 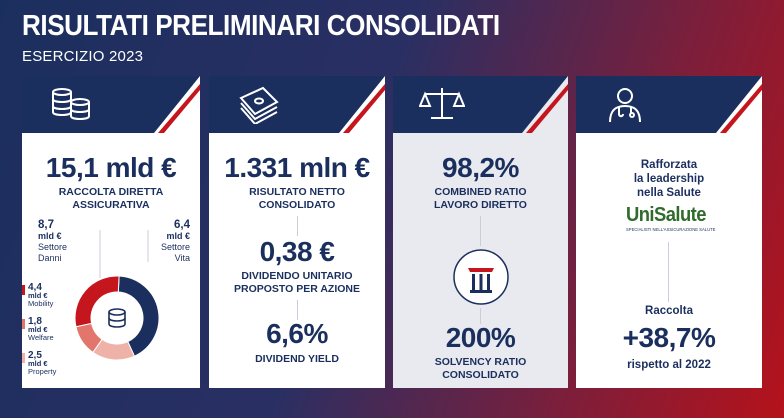 I want to click on salute-text-3: nella Salute, so click(x=669, y=193).